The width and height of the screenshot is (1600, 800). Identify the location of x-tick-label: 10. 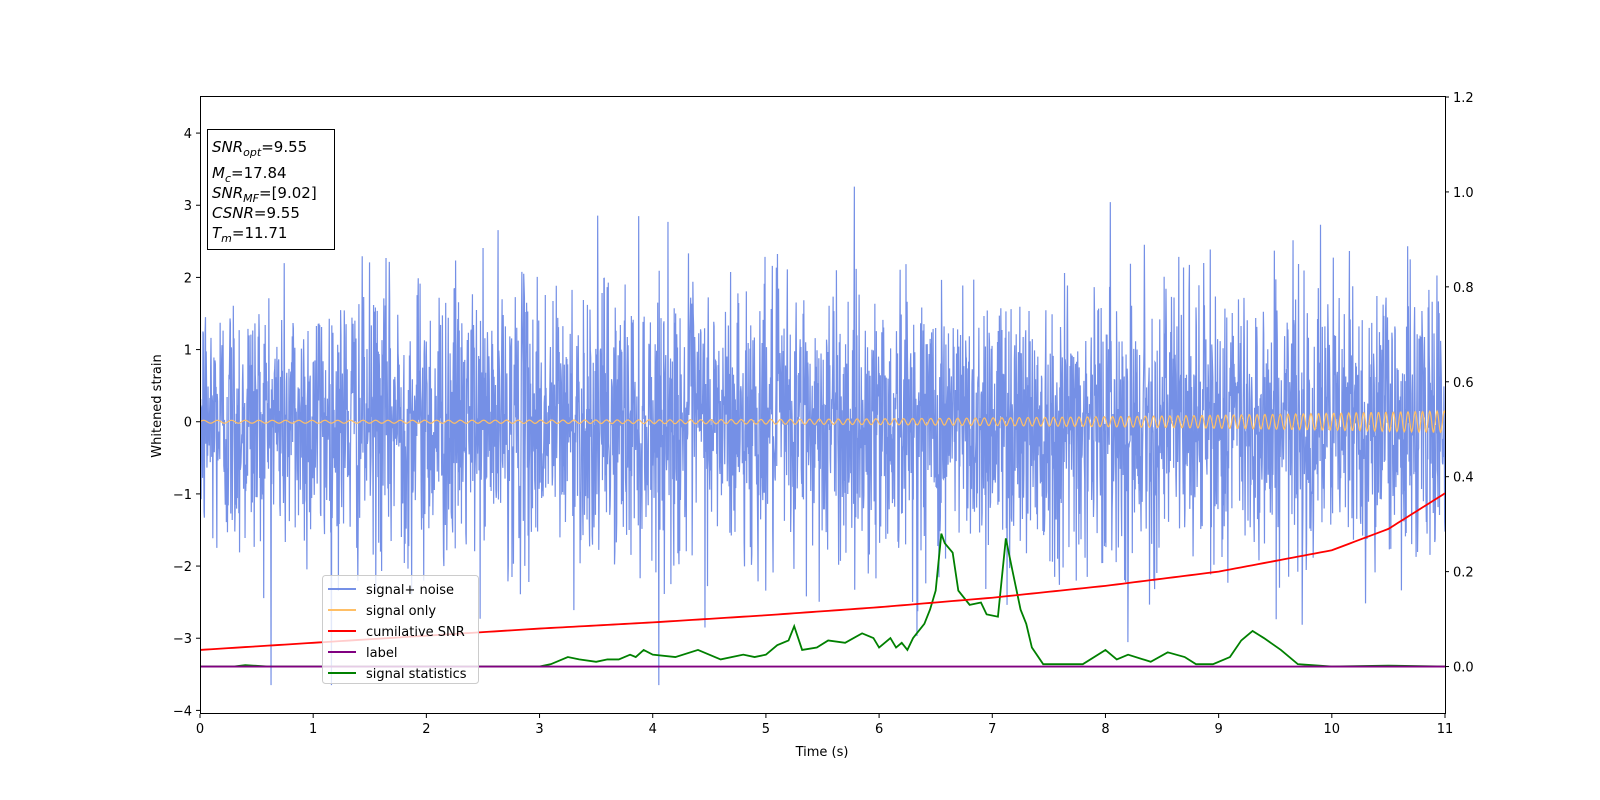
(1332, 729).